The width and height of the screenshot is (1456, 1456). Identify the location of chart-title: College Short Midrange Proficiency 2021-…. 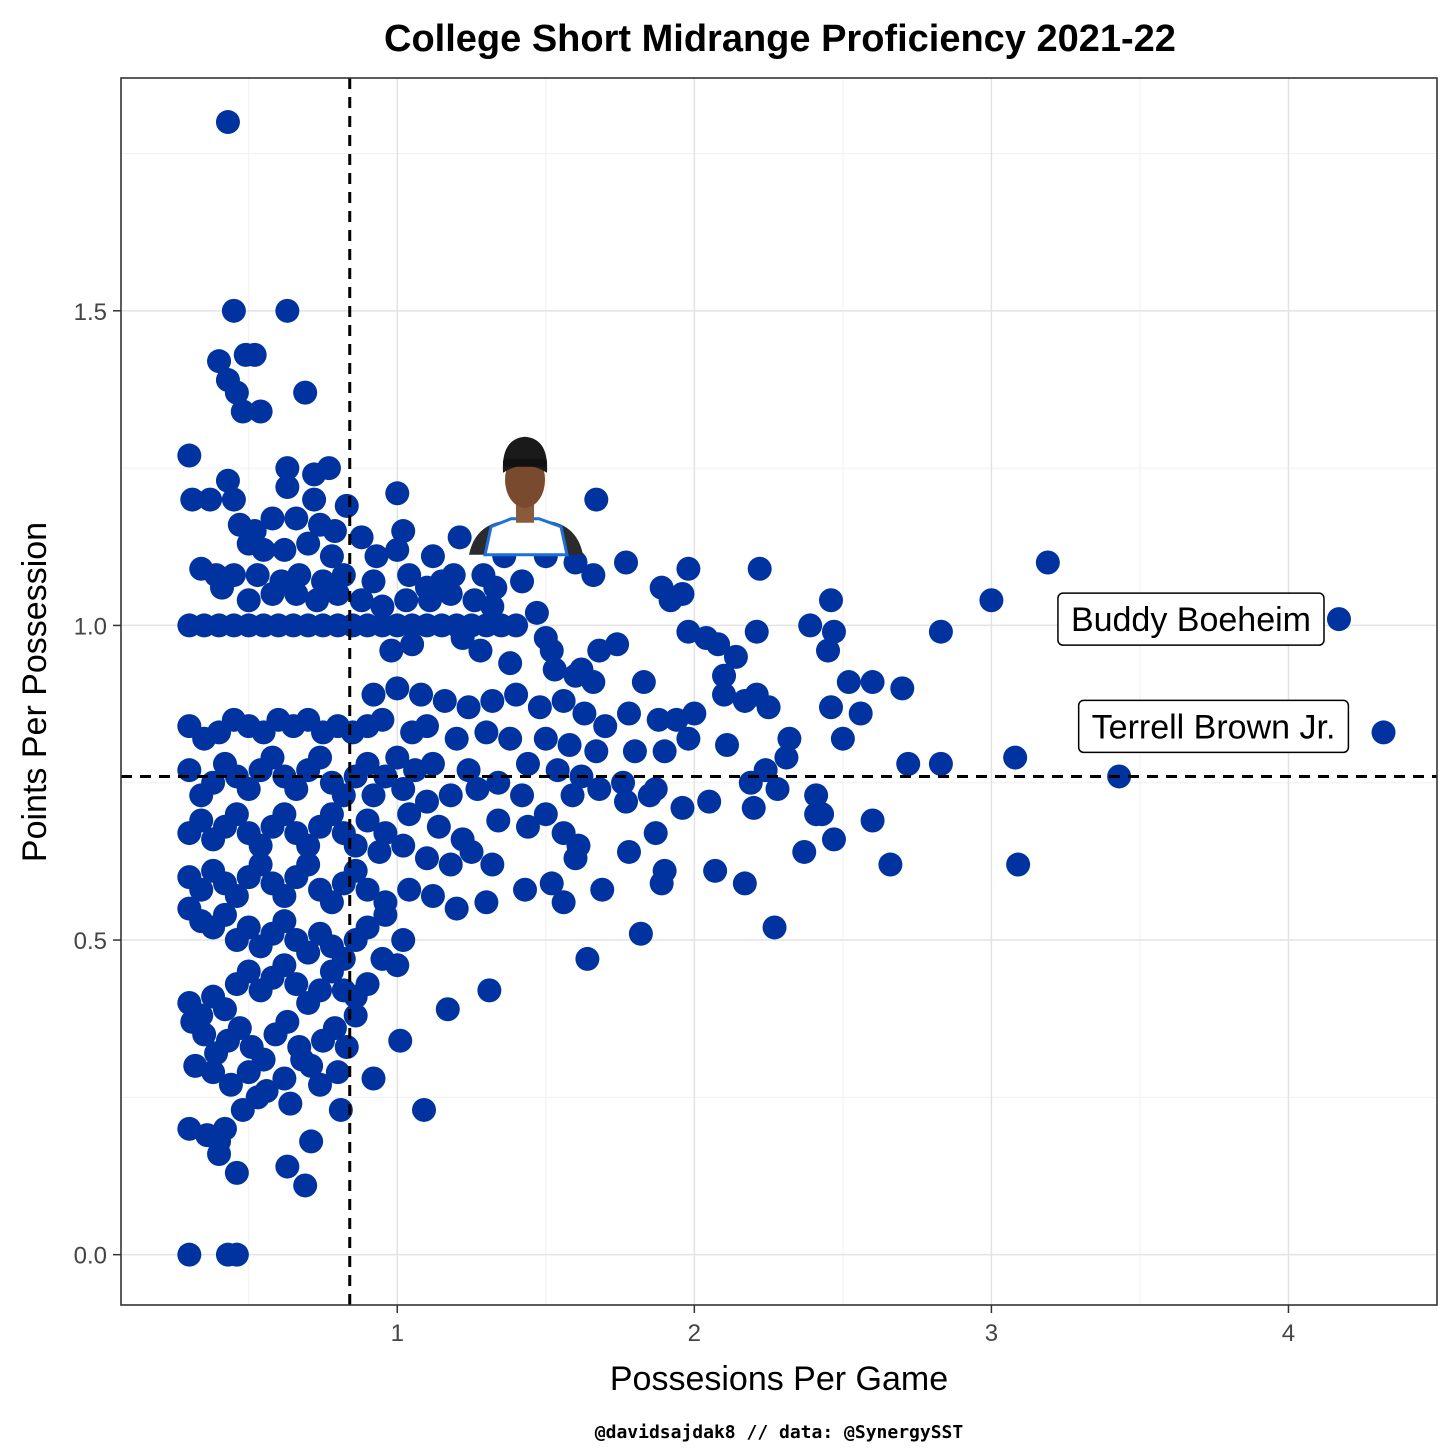
(780, 39).